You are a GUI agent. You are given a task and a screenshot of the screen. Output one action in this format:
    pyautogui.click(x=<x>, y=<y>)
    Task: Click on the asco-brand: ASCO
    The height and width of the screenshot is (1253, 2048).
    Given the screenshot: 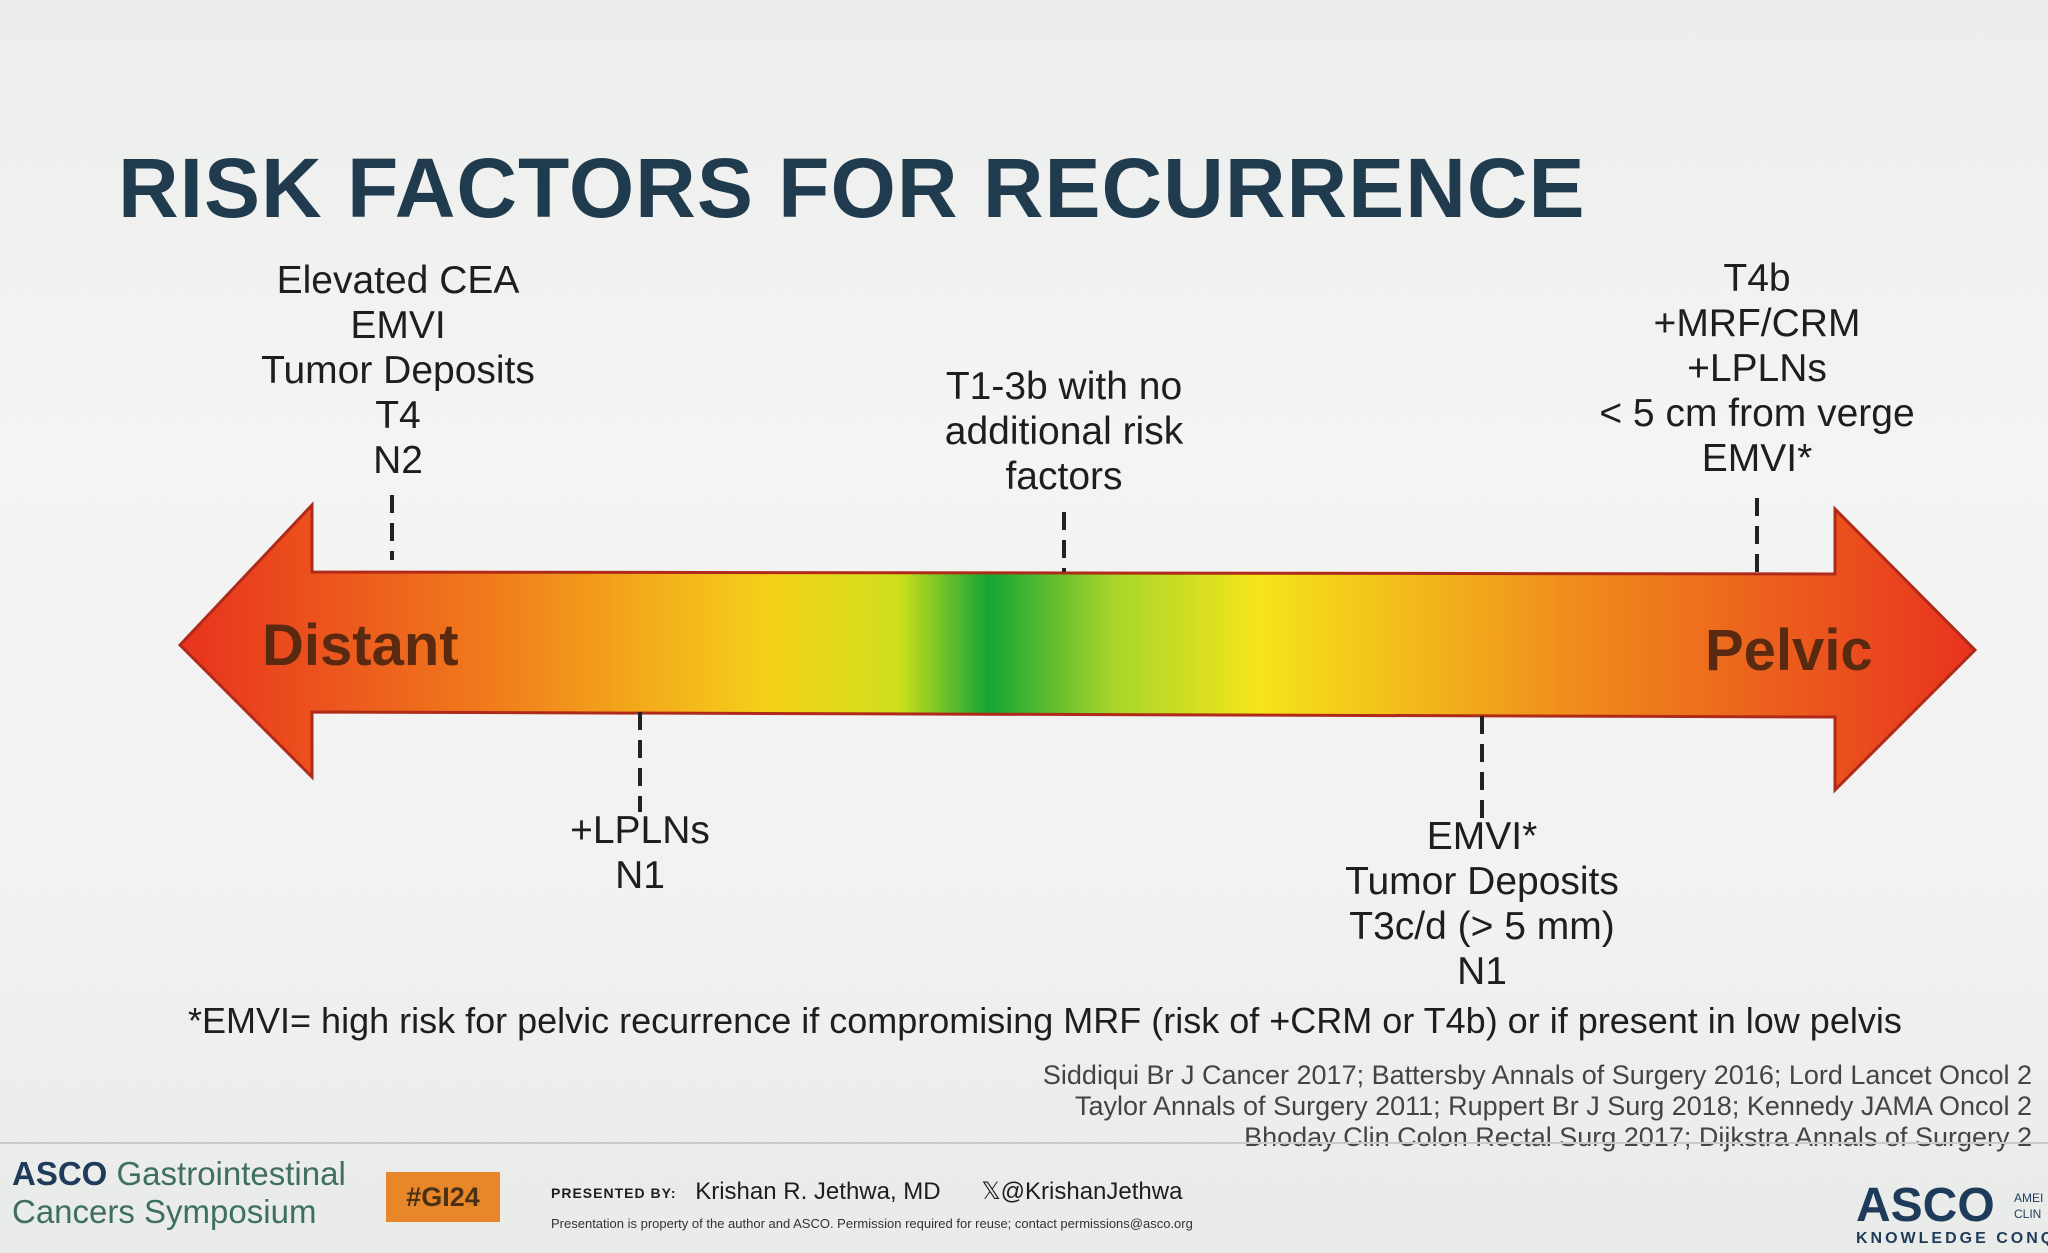 What is the action you would take?
    pyautogui.click(x=60, y=1173)
    